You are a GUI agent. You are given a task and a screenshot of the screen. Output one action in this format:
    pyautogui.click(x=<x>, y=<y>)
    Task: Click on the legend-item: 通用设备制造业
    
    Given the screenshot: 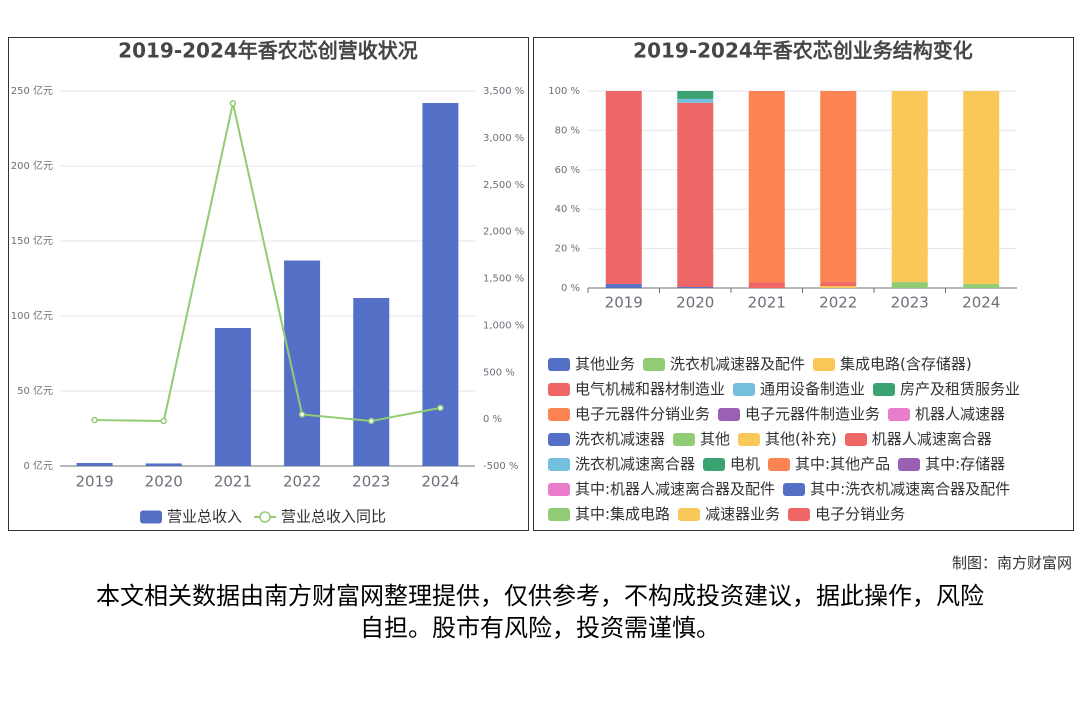 What is the action you would take?
    pyautogui.click(x=799, y=389)
    